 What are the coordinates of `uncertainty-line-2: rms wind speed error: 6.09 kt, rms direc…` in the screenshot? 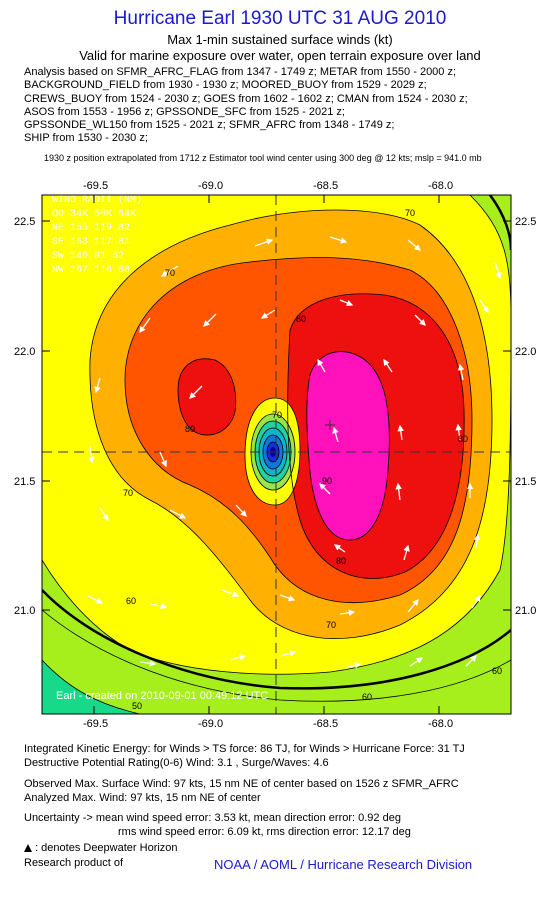 It's located at (264, 832).